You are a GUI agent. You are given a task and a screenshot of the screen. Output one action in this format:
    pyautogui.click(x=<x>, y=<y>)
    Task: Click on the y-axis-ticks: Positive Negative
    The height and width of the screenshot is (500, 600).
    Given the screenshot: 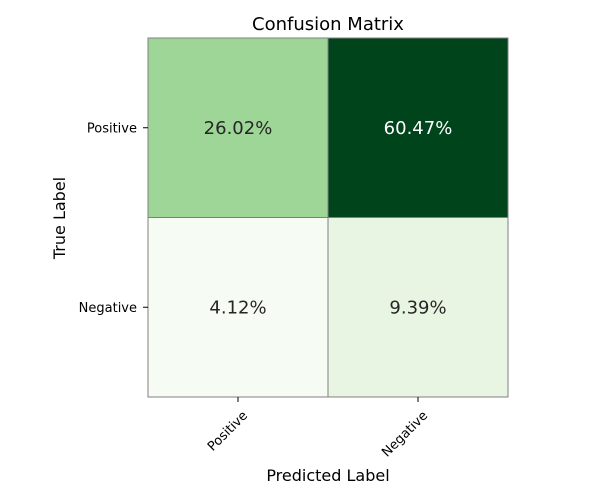 What is the action you would take?
    pyautogui.click(x=113, y=218)
    